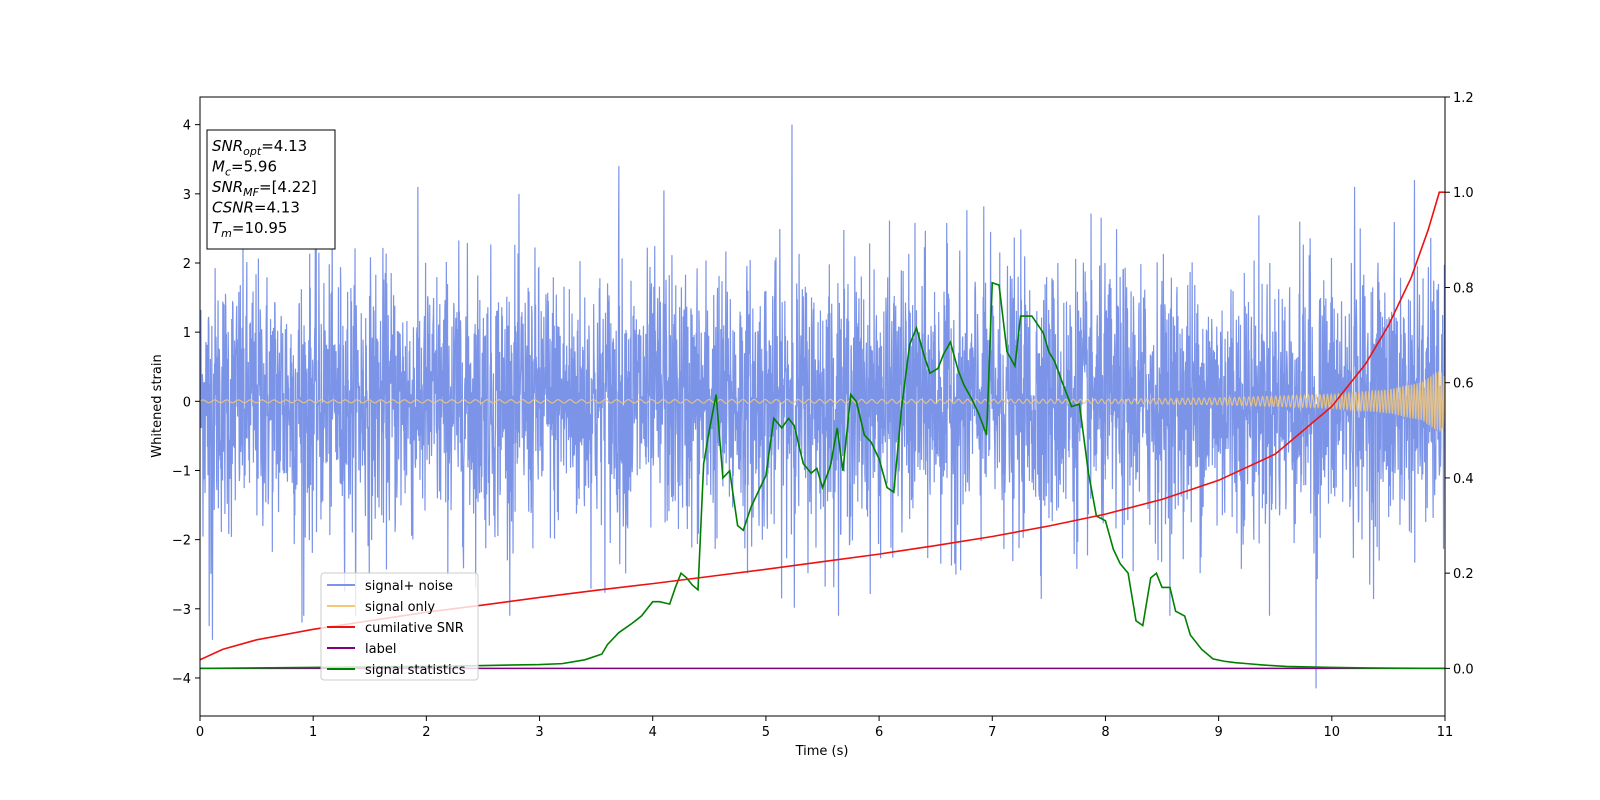 The width and height of the screenshot is (1600, 800). Describe the element at coordinates (1463, 193) in the screenshot. I see `y2-tick-label: 1.0` at that location.